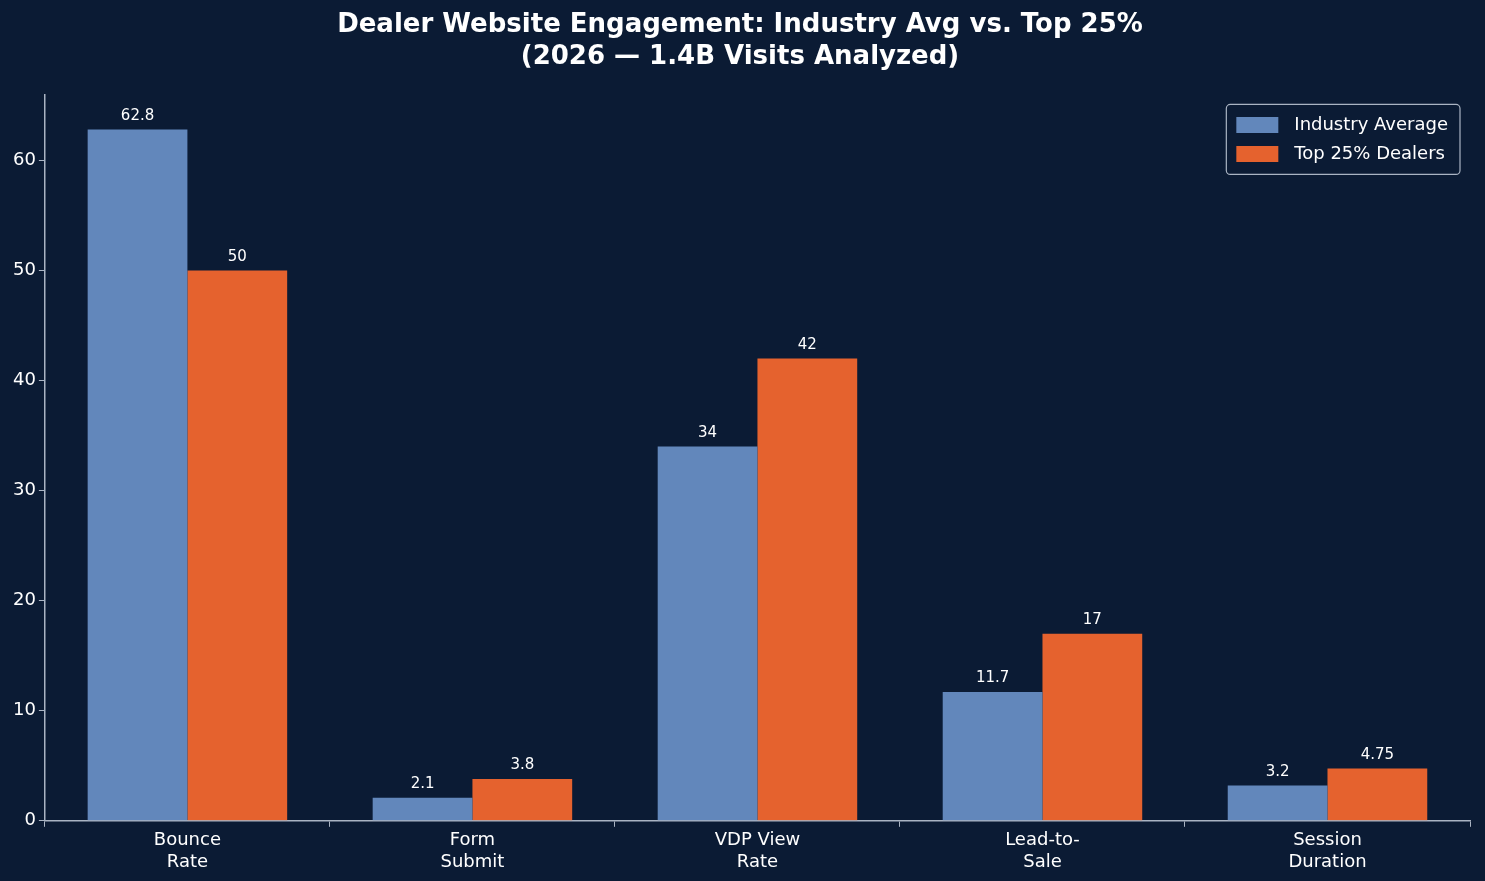  What do you see at coordinates (1377, 753) in the screenshot?
I see `data-label: 4.75` at bounding box center [1377, 753].